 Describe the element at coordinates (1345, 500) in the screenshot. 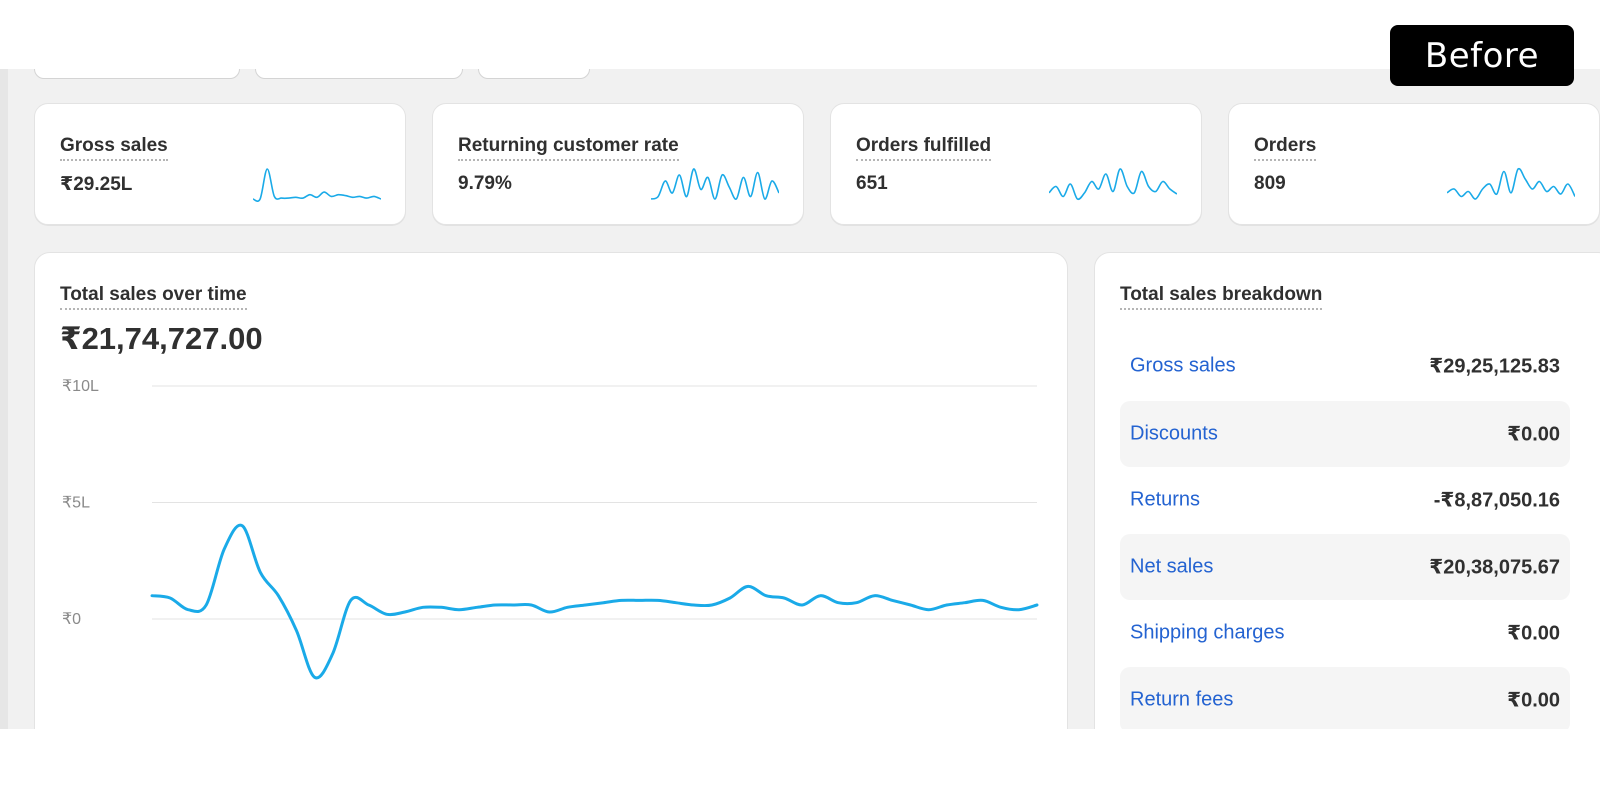

I see `breakdown-row-returns: Returns -₹8,87,050.16` at that location.